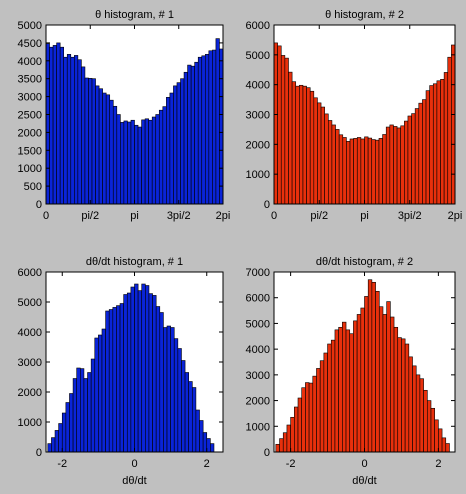  Describe the element at coordinates (258, 402) in the screenshot. I see `y-tick-label: 2000` at that location.